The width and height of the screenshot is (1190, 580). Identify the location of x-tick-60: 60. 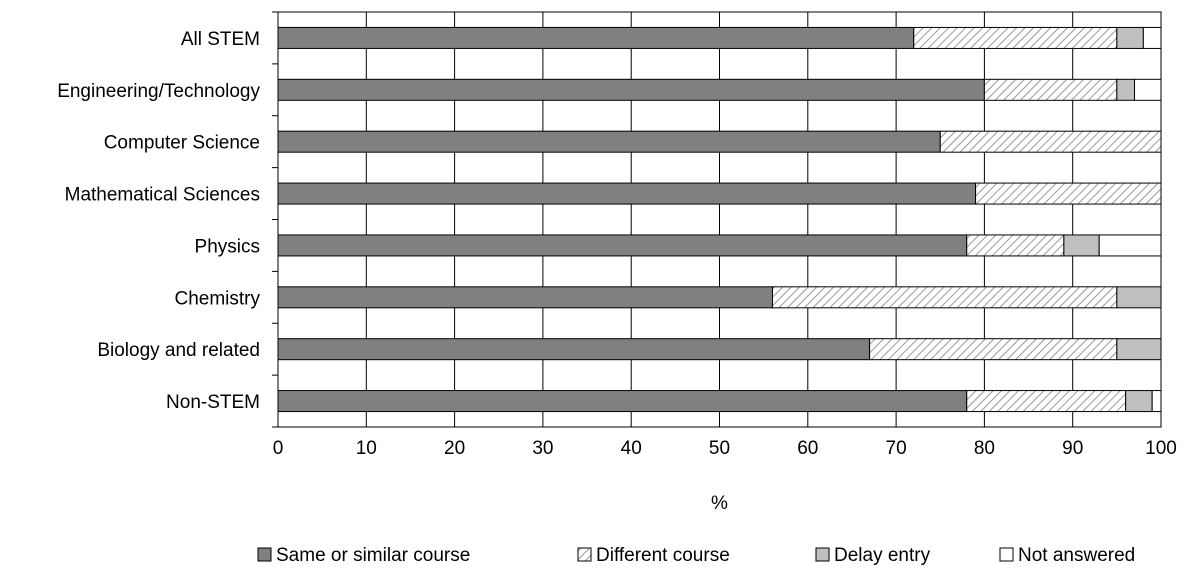
(807, 448).